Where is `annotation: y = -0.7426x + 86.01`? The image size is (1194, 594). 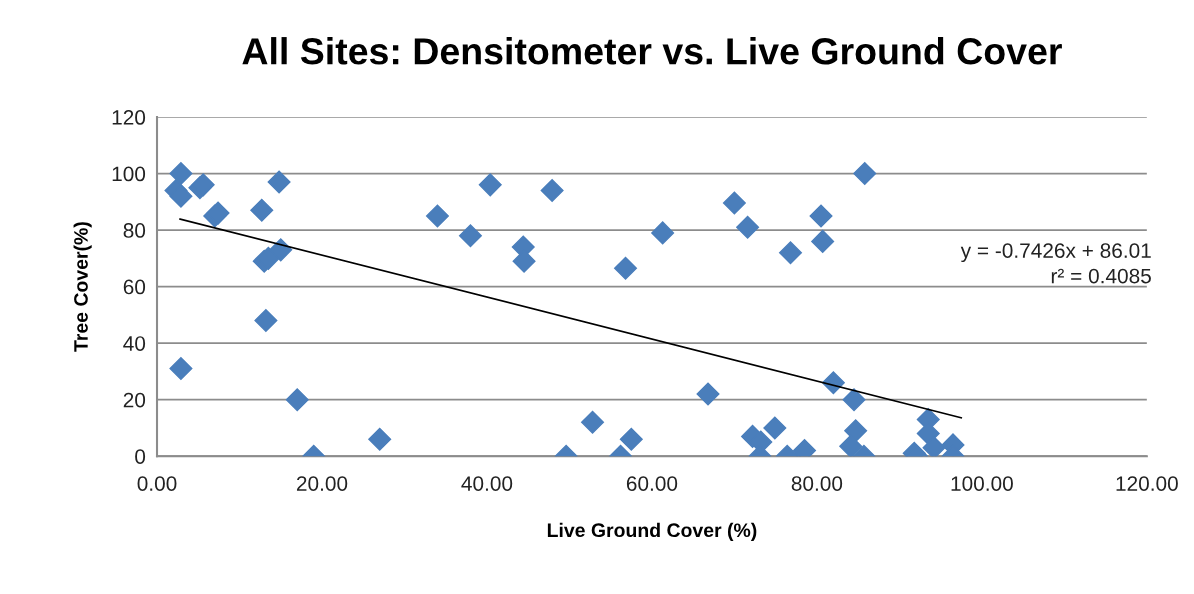 annotation: y = -0.7426x + 86.01 is located at coordinates (1055, 253).